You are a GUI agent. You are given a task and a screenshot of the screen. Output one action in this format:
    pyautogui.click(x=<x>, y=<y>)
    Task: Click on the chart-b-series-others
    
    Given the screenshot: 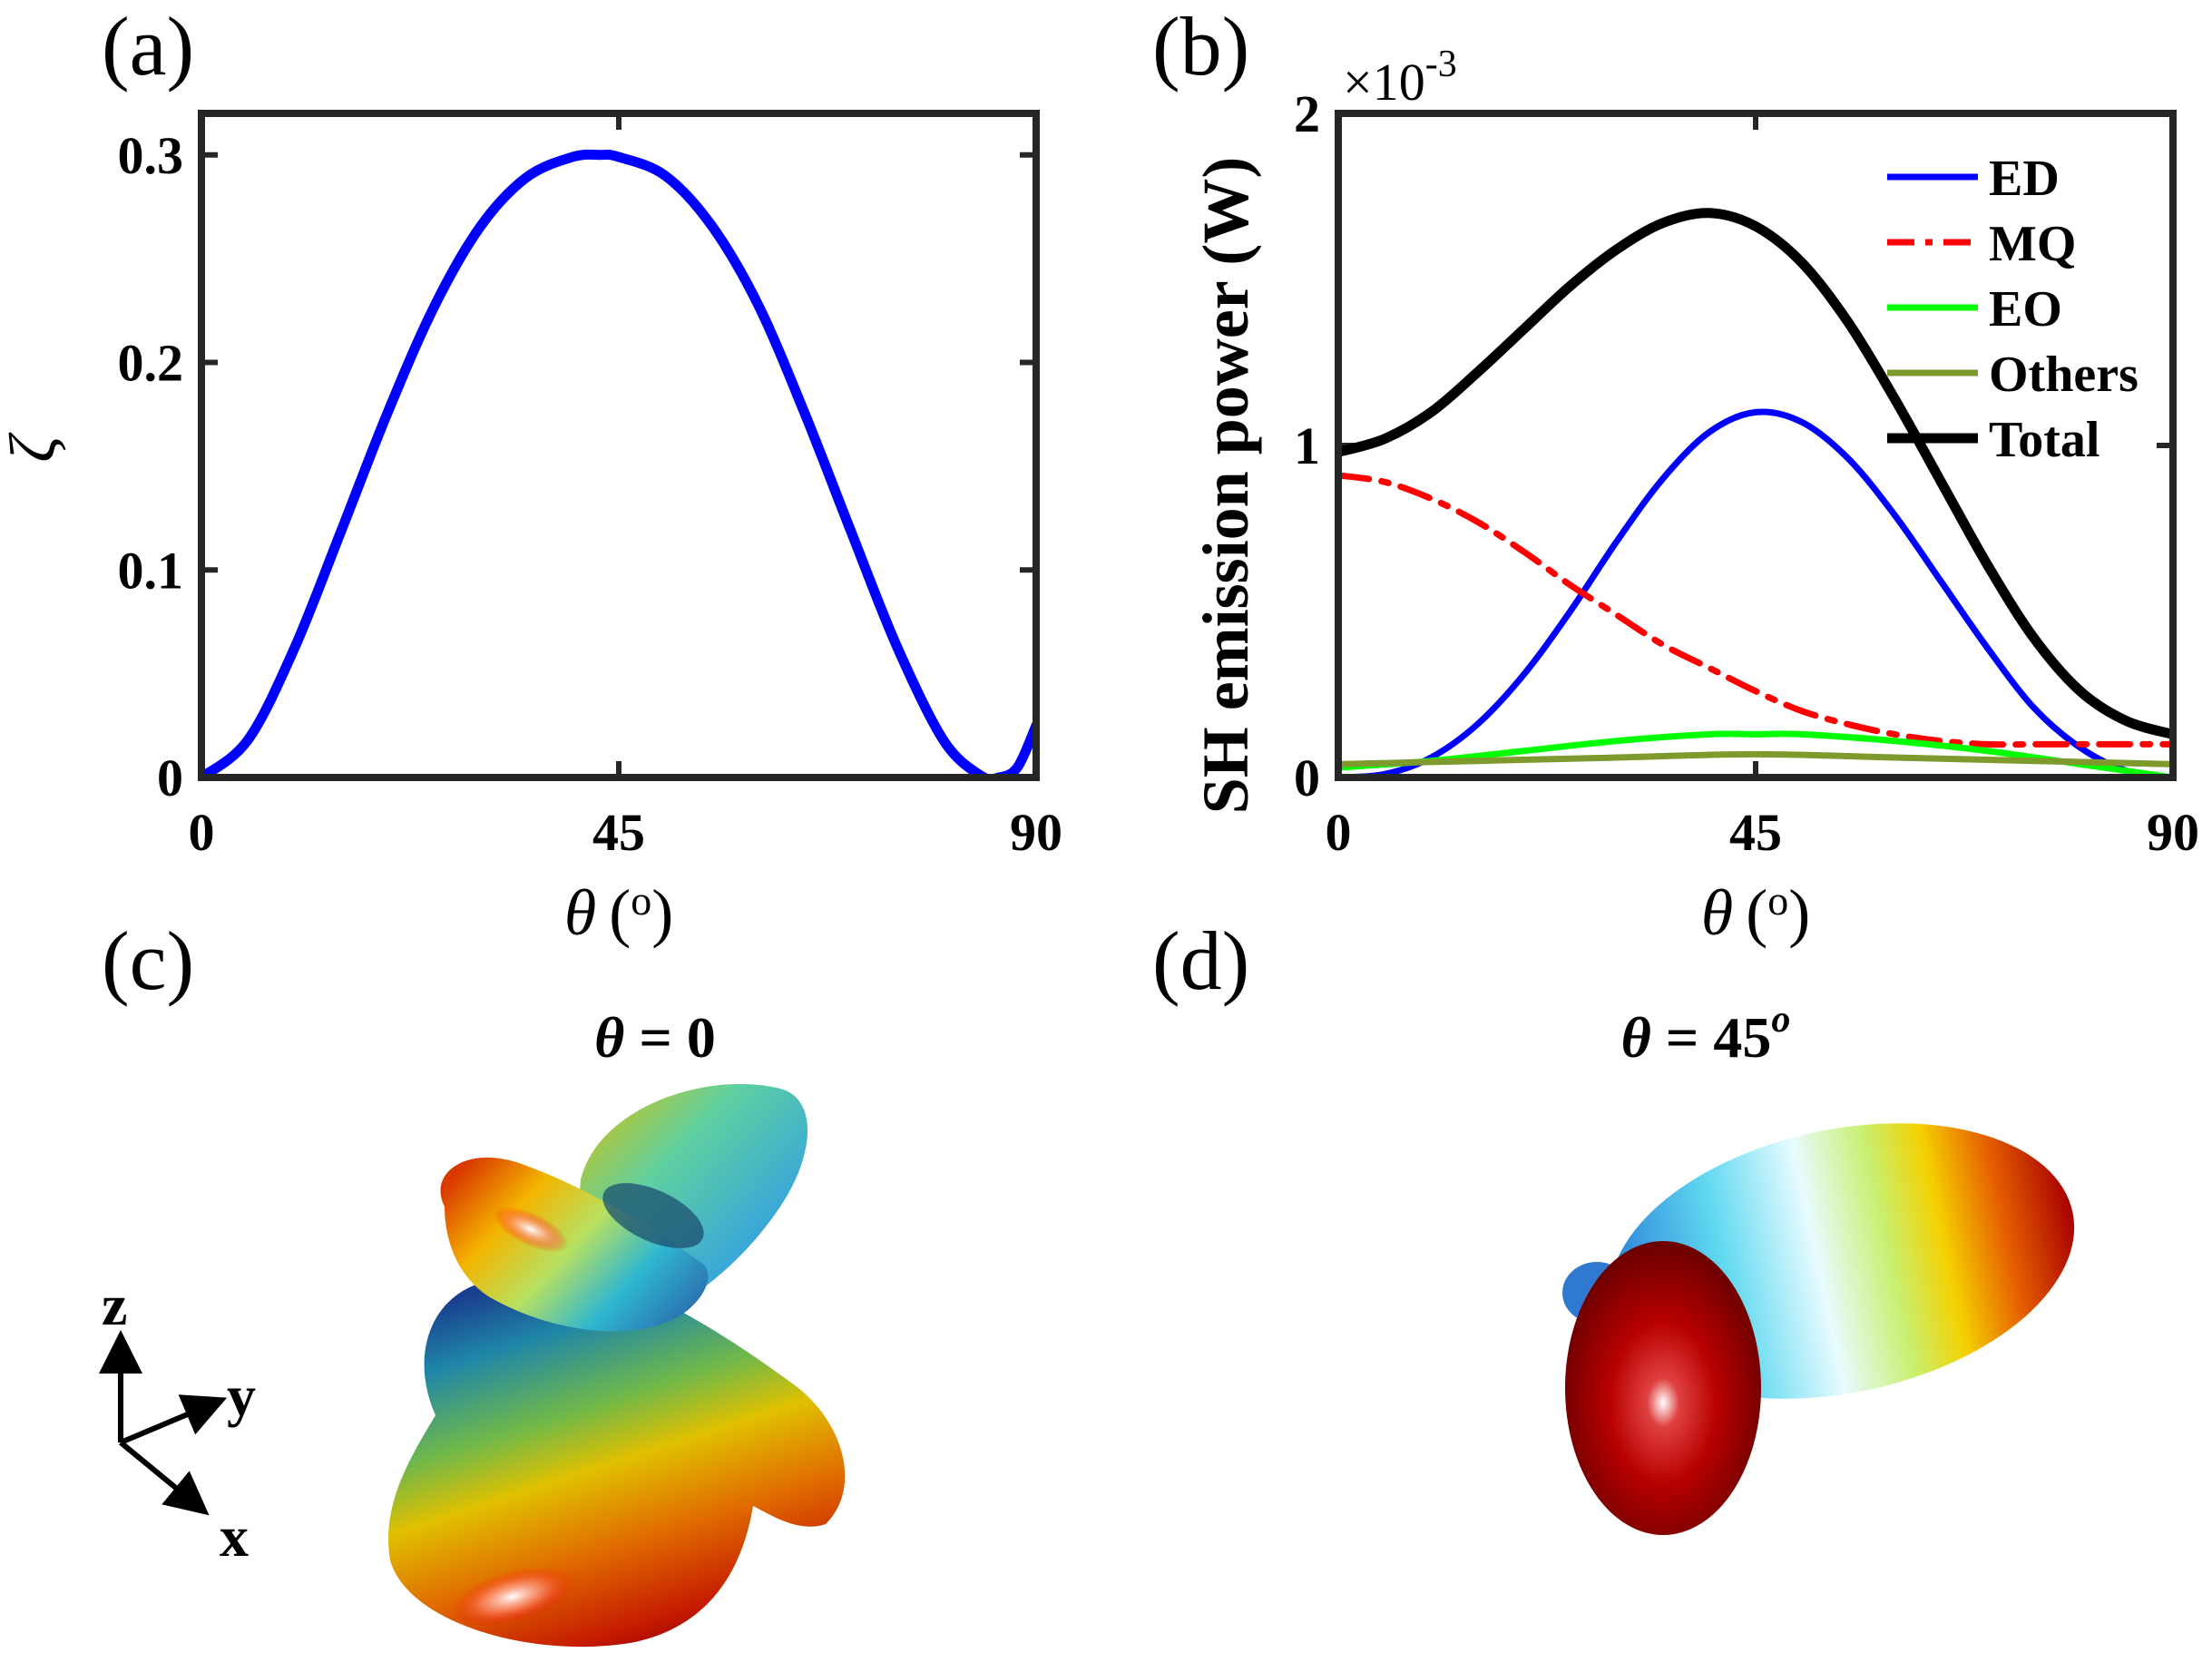 What is the action you would take?
    pyautogui.click(x=1755, y=759)
    